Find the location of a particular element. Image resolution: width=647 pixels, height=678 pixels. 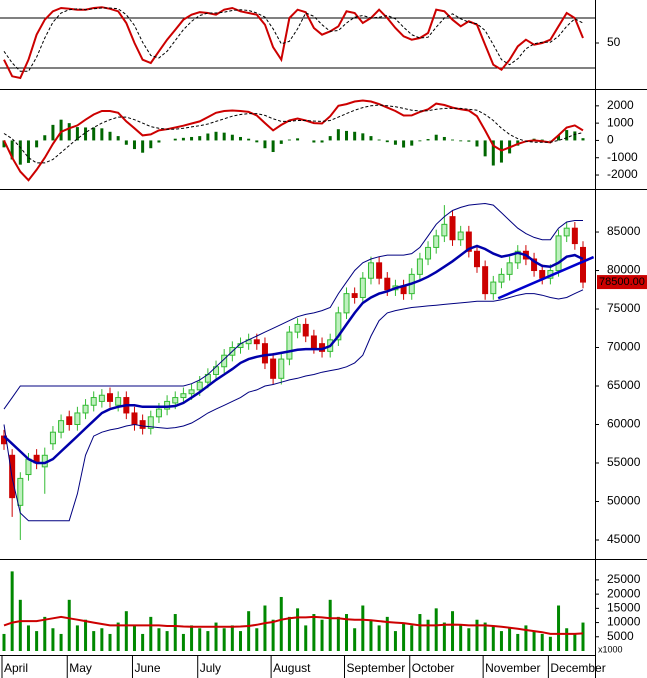

y-tick-label: 65000 is located at coordinates (624, 385).